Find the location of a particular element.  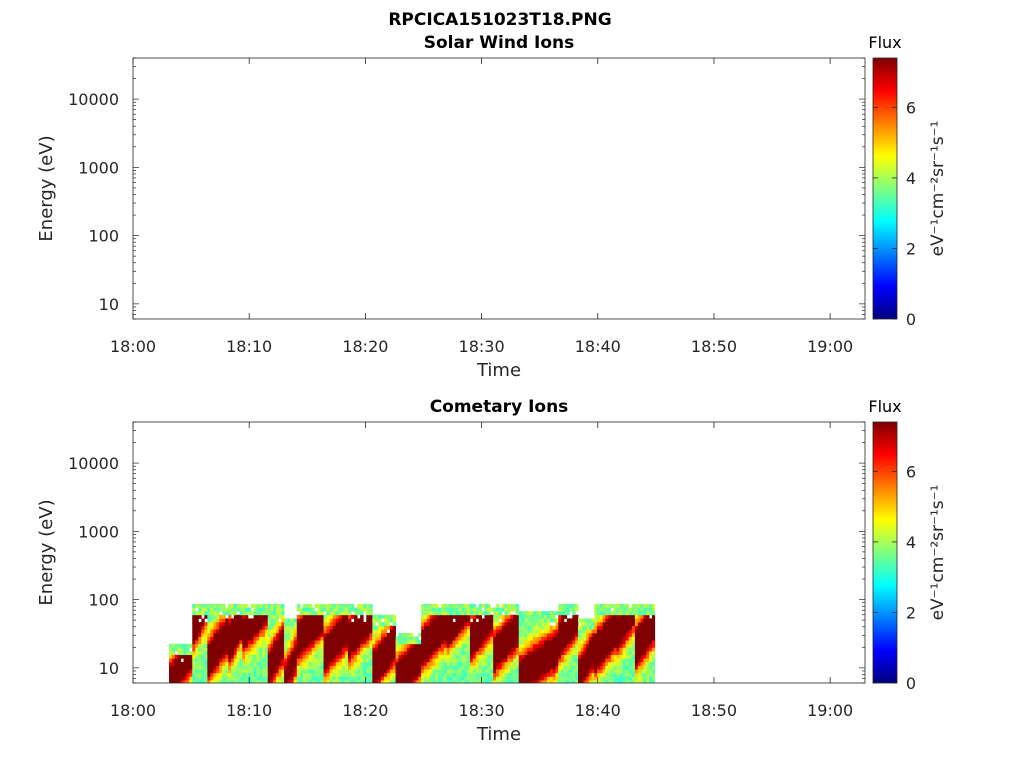

heatmap-cell-s3-c4-b13 is located at coordinates (241, 638).